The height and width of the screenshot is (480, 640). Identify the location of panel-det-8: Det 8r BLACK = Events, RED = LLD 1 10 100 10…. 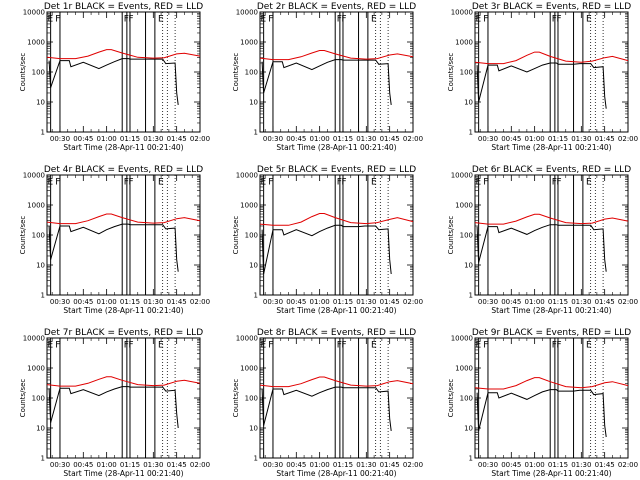
(327, 403).